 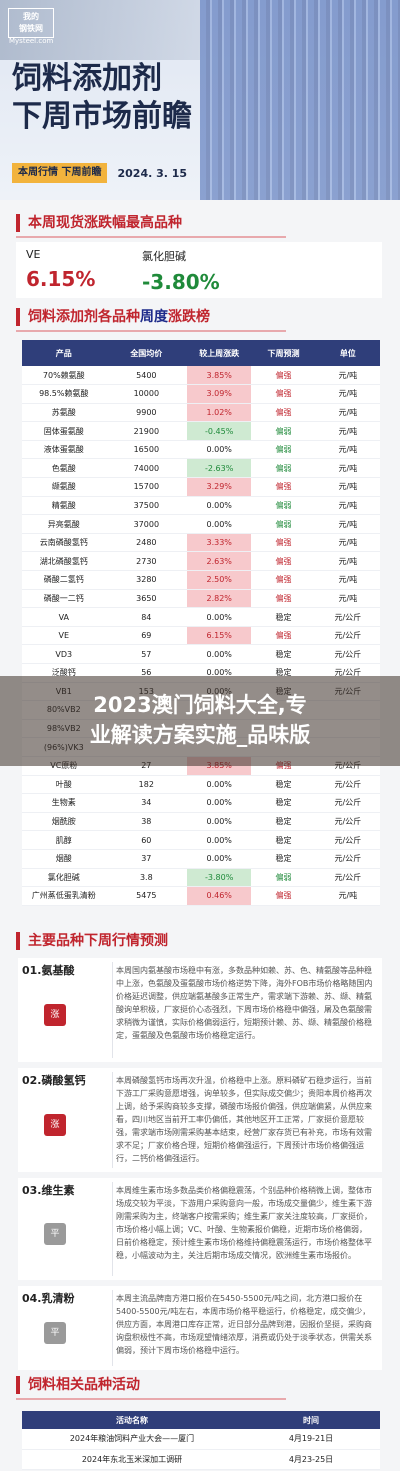 What do you see at coordinates (181, 282) in the screenshot?
I see `top-mover-value: -3.80%` at bounding box center [181, 282].